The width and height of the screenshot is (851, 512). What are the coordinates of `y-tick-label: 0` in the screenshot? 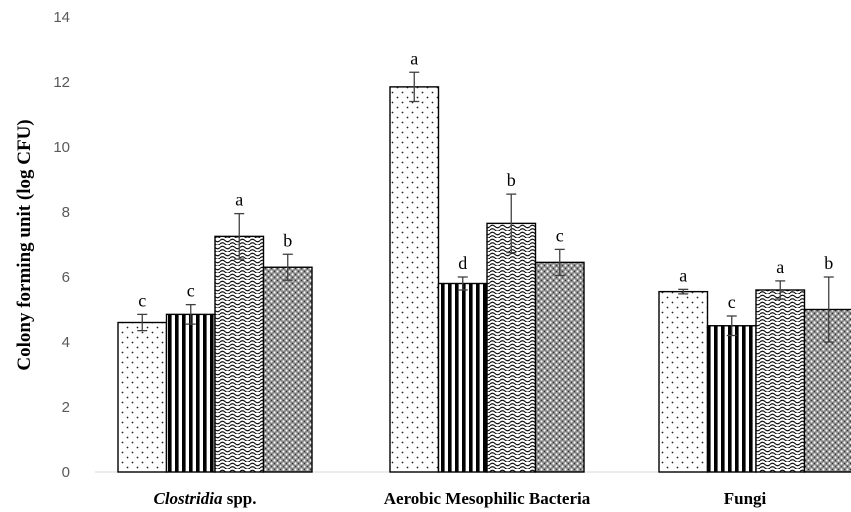 It's located at (66, 472).